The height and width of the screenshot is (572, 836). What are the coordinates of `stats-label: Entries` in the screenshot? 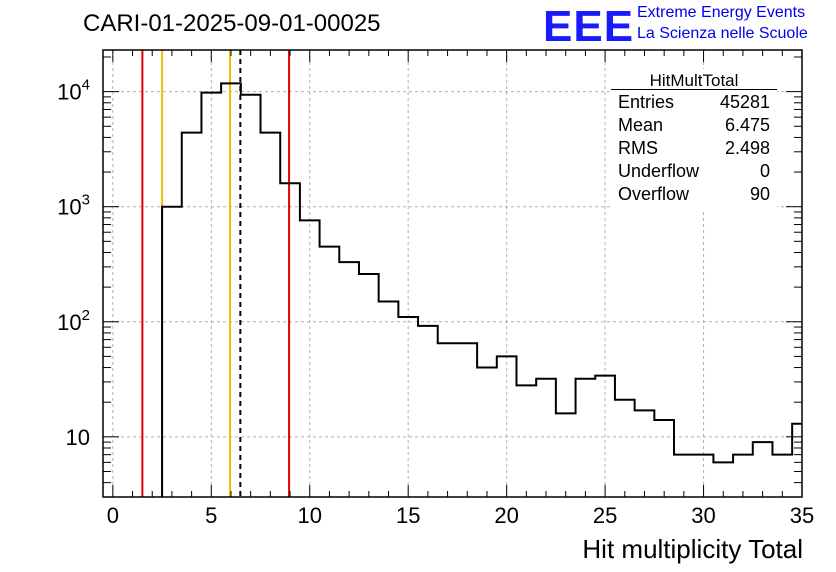 It's located at (646, 102).